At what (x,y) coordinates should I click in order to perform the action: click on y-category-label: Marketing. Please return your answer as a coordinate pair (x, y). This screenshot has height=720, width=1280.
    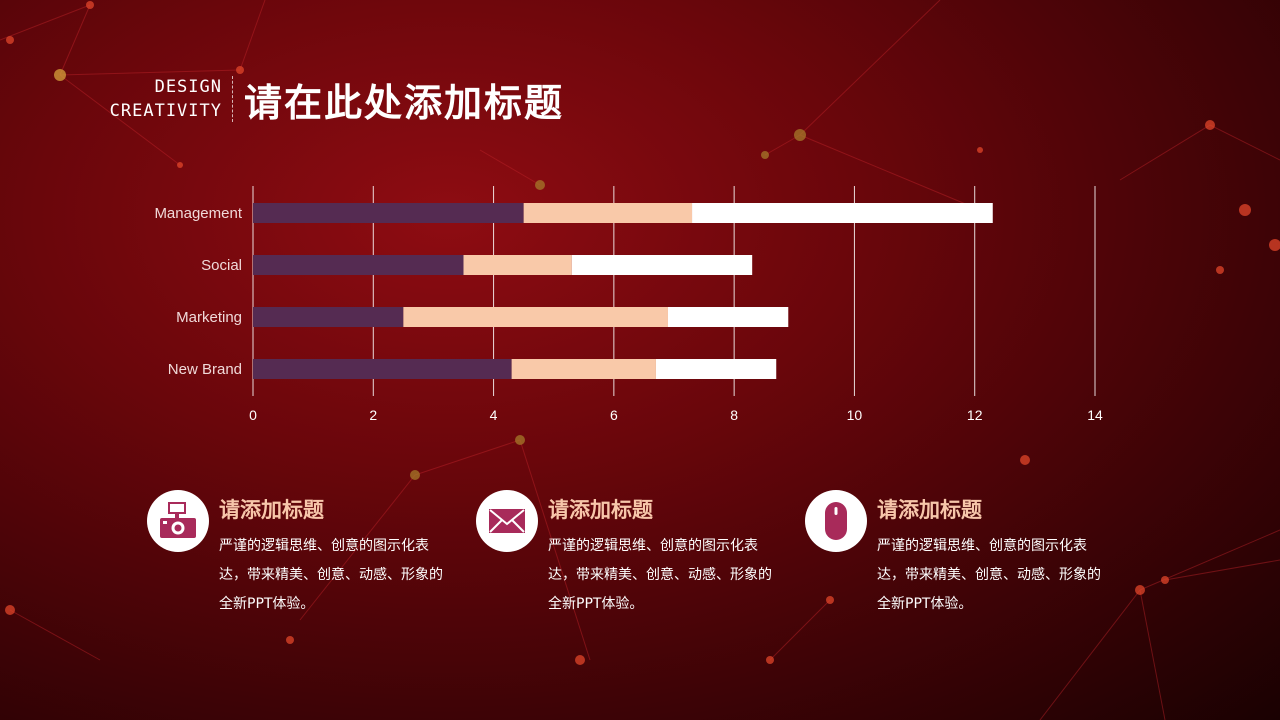
    Looking at the image, I should click on (209, 317).